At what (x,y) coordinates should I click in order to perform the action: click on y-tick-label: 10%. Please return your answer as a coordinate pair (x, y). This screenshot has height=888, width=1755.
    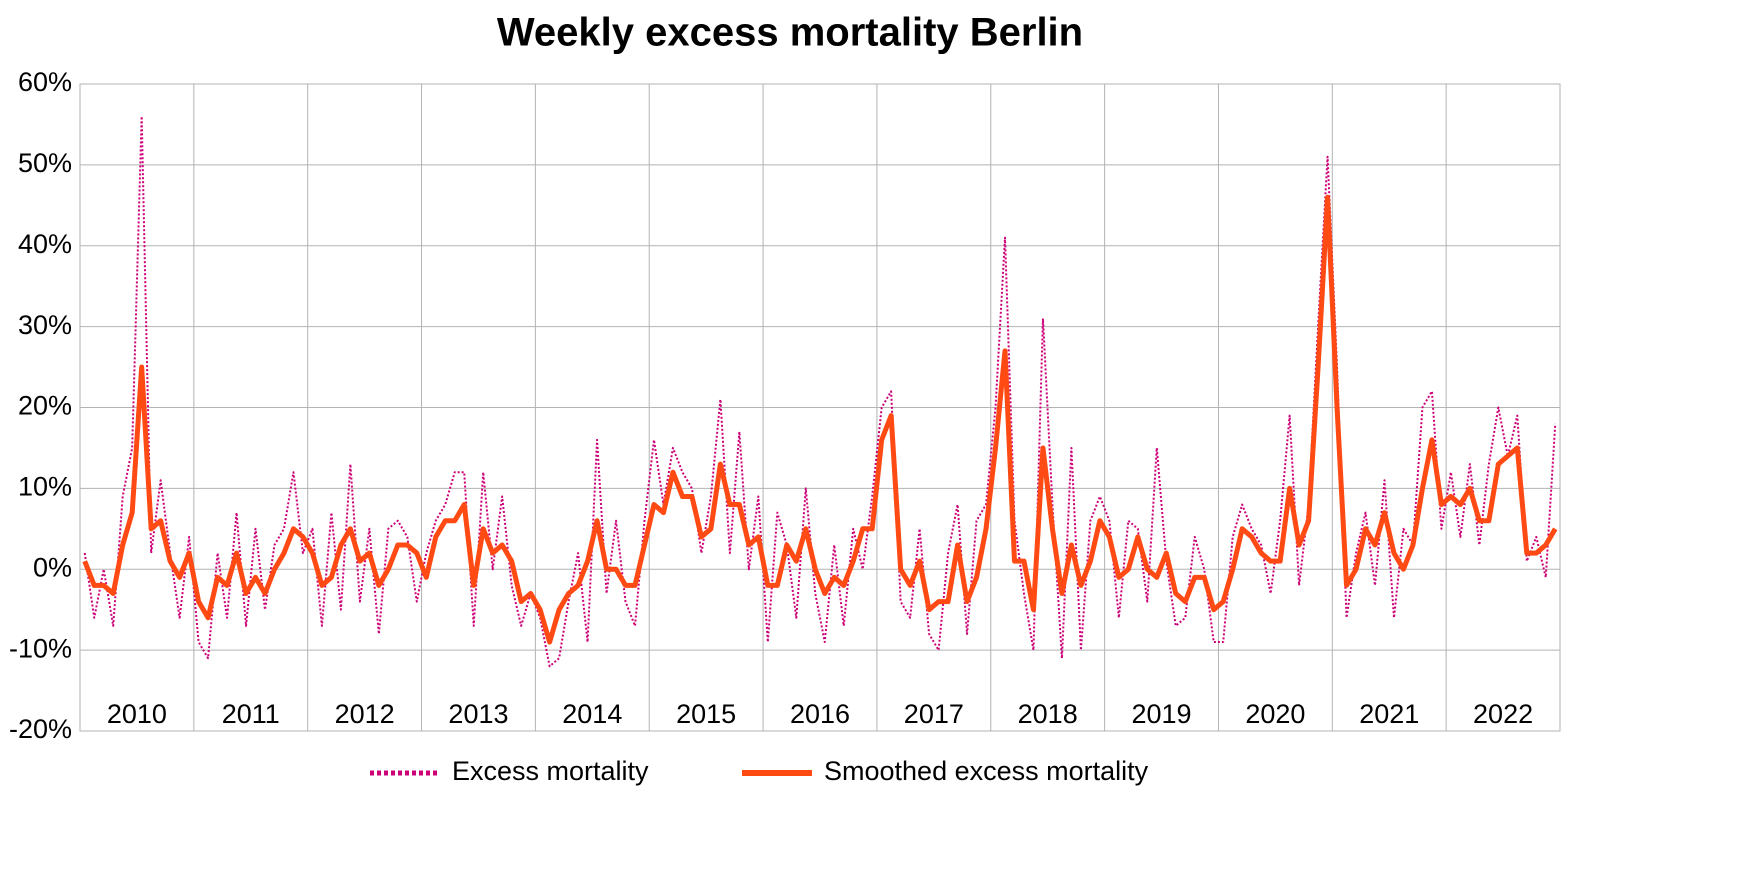
    Looking at the image, I should click on (45, 487).